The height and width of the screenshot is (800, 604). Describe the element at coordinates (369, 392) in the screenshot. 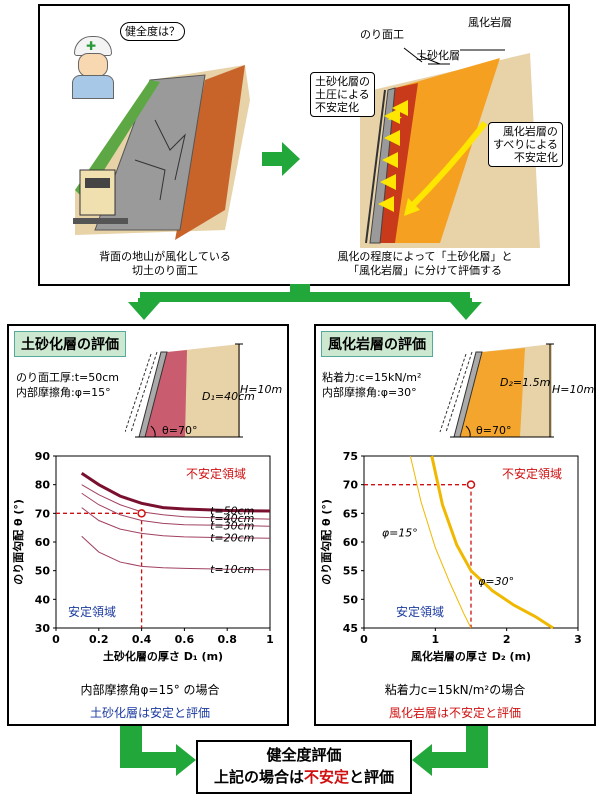

I see `right-params-2: 内部摩擦角:φ=30°` at that location.